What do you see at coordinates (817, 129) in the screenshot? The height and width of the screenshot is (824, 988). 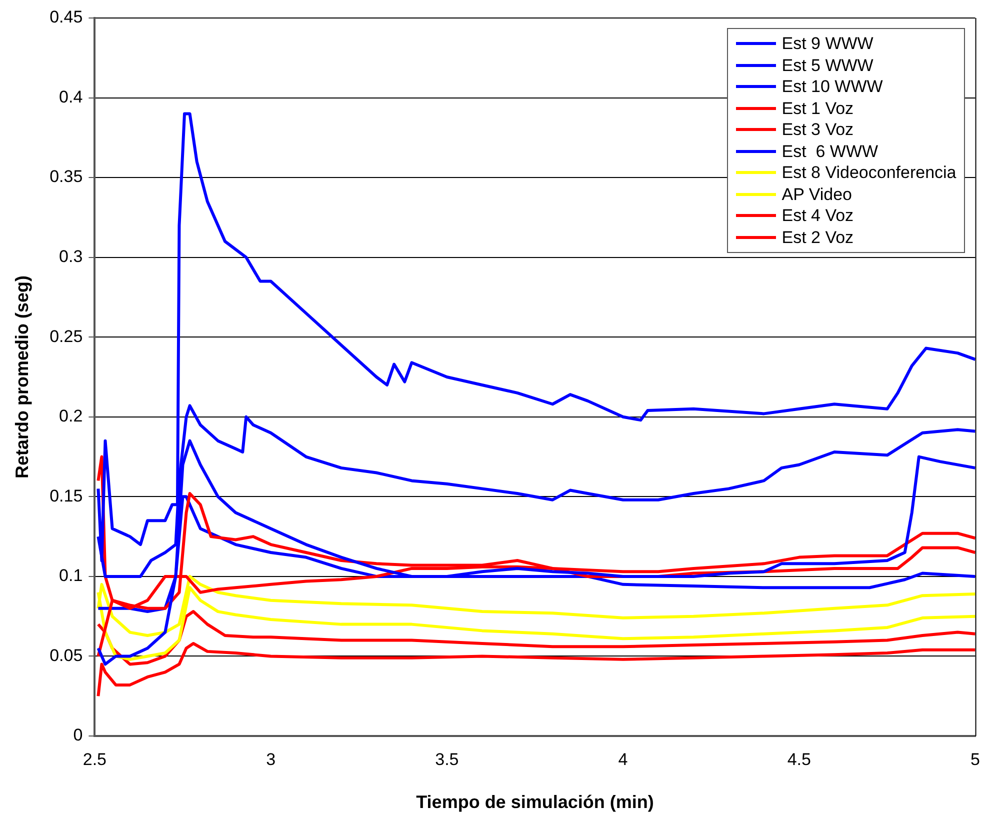 I see `legend-label: Est 3 Voz` at bounding box center [817, 129].